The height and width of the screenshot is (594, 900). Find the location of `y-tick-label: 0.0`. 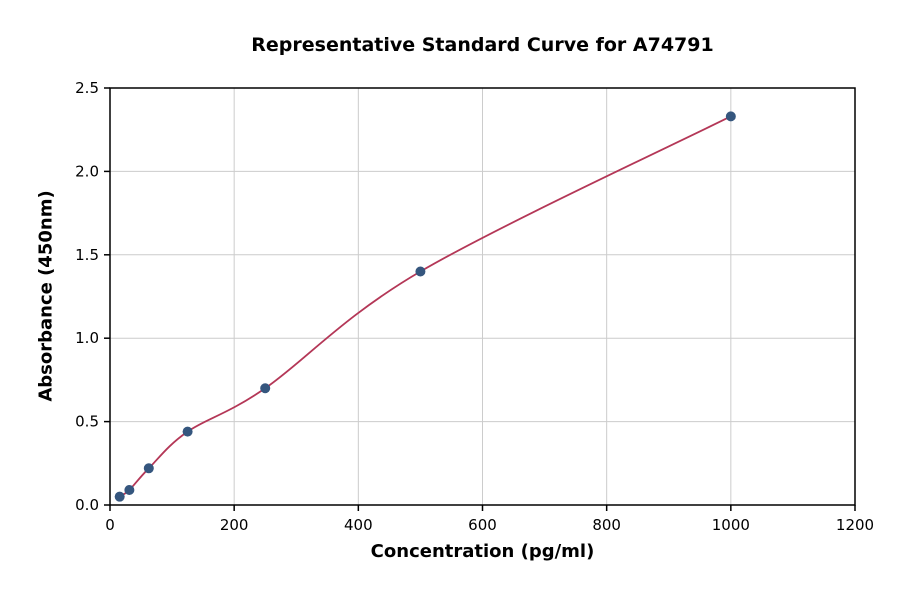

y-tick-label: 0.0 is located at coordinates (87, 505).